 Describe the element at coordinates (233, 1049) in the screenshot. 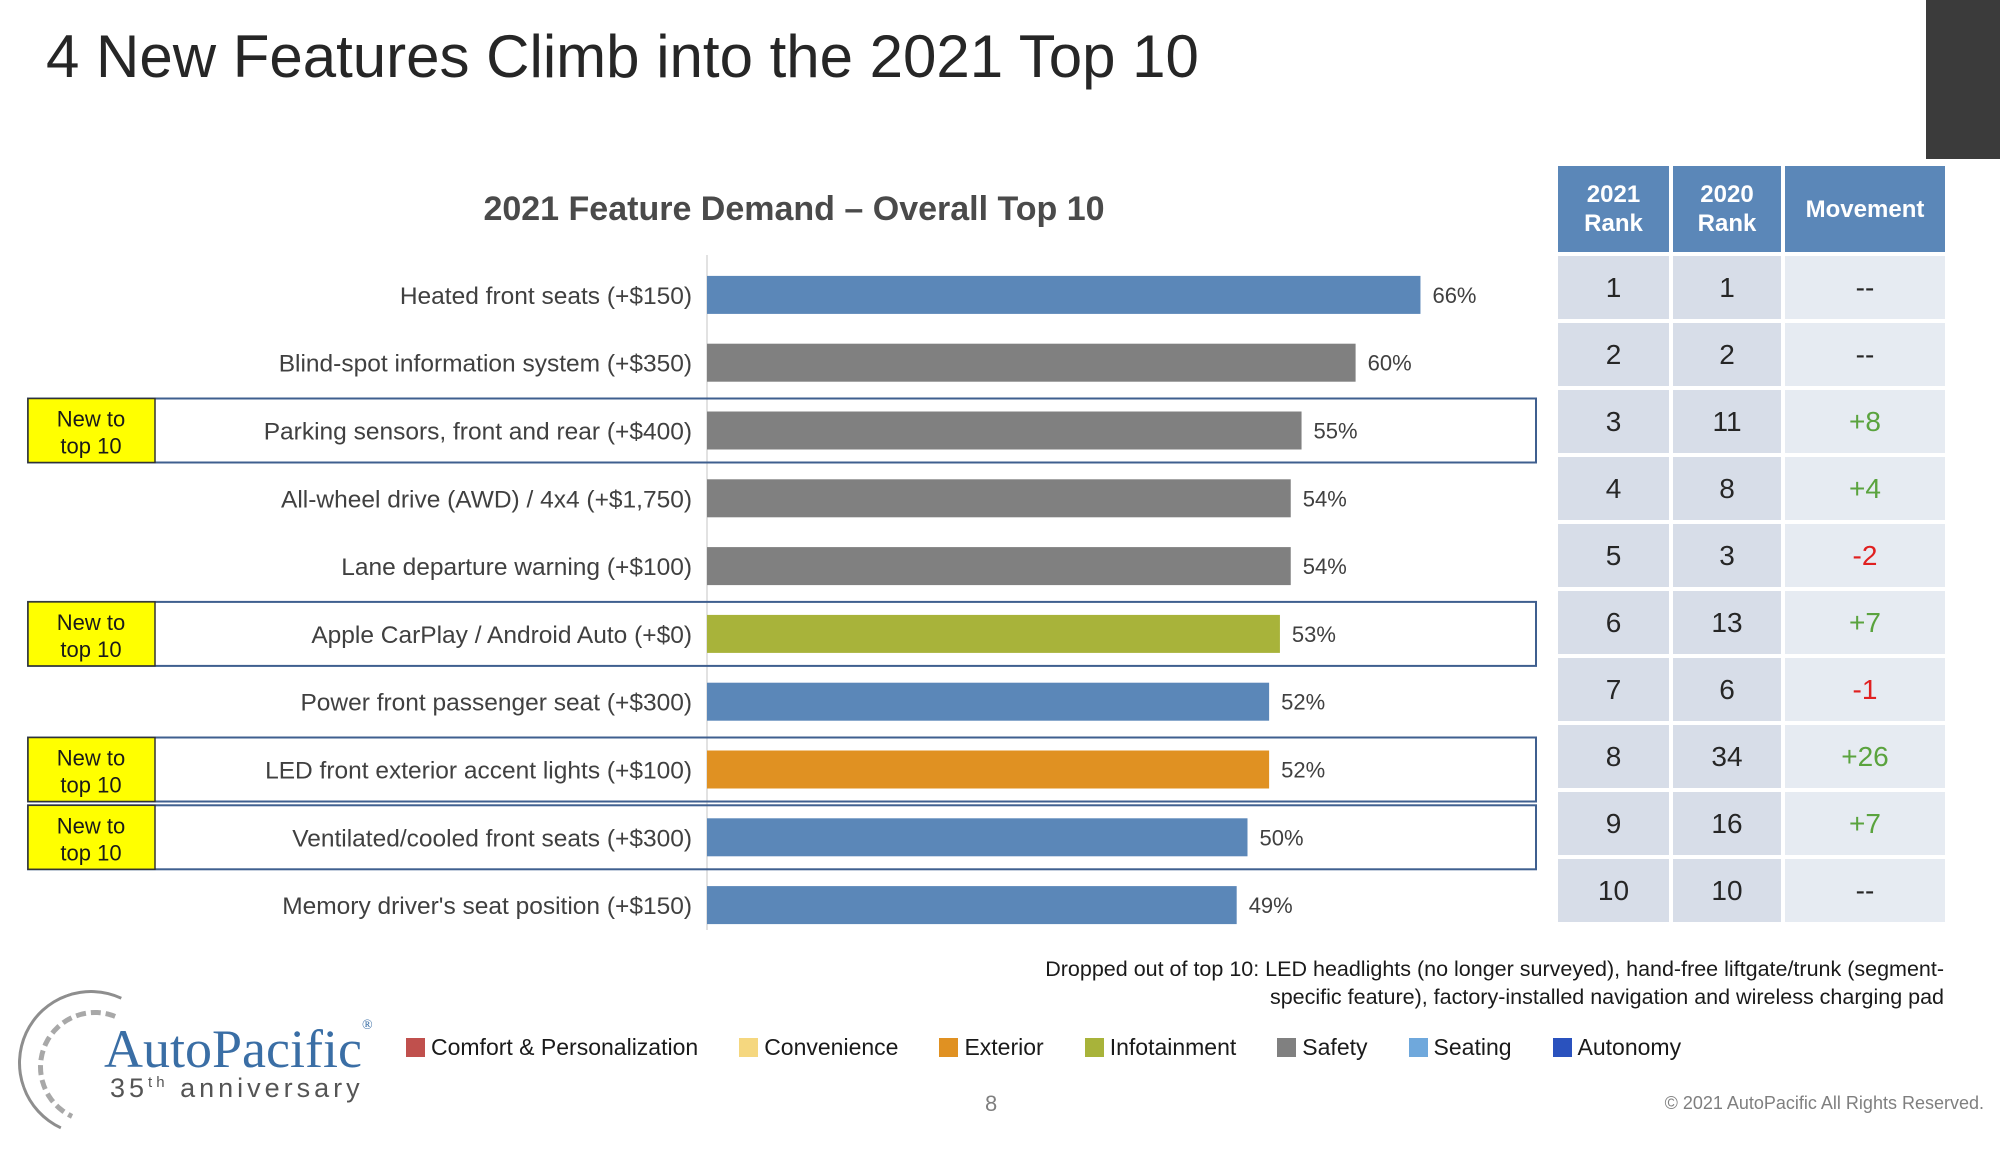

I see `logo-name: AutoPacific` at that location.